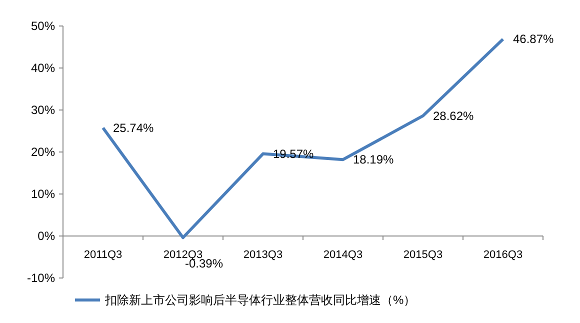  Describe the element at coordinates (503, 255) in the screenshot. I see `x-tick-label: 2016Q3` at that location.